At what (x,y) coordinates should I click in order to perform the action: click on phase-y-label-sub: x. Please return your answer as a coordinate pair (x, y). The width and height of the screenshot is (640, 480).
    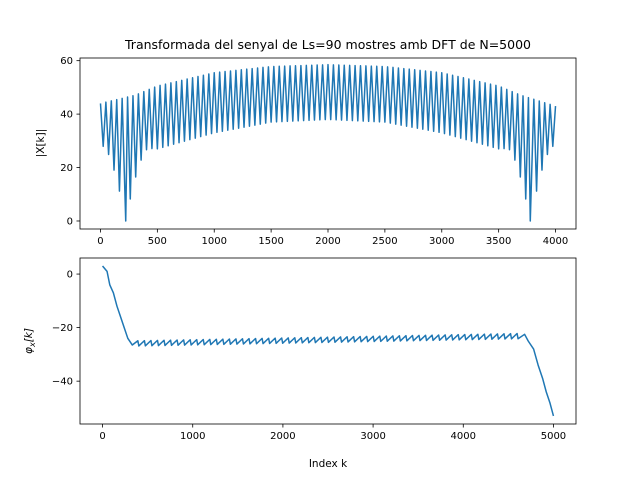
    Looking at the image, I should click on (32, 345).